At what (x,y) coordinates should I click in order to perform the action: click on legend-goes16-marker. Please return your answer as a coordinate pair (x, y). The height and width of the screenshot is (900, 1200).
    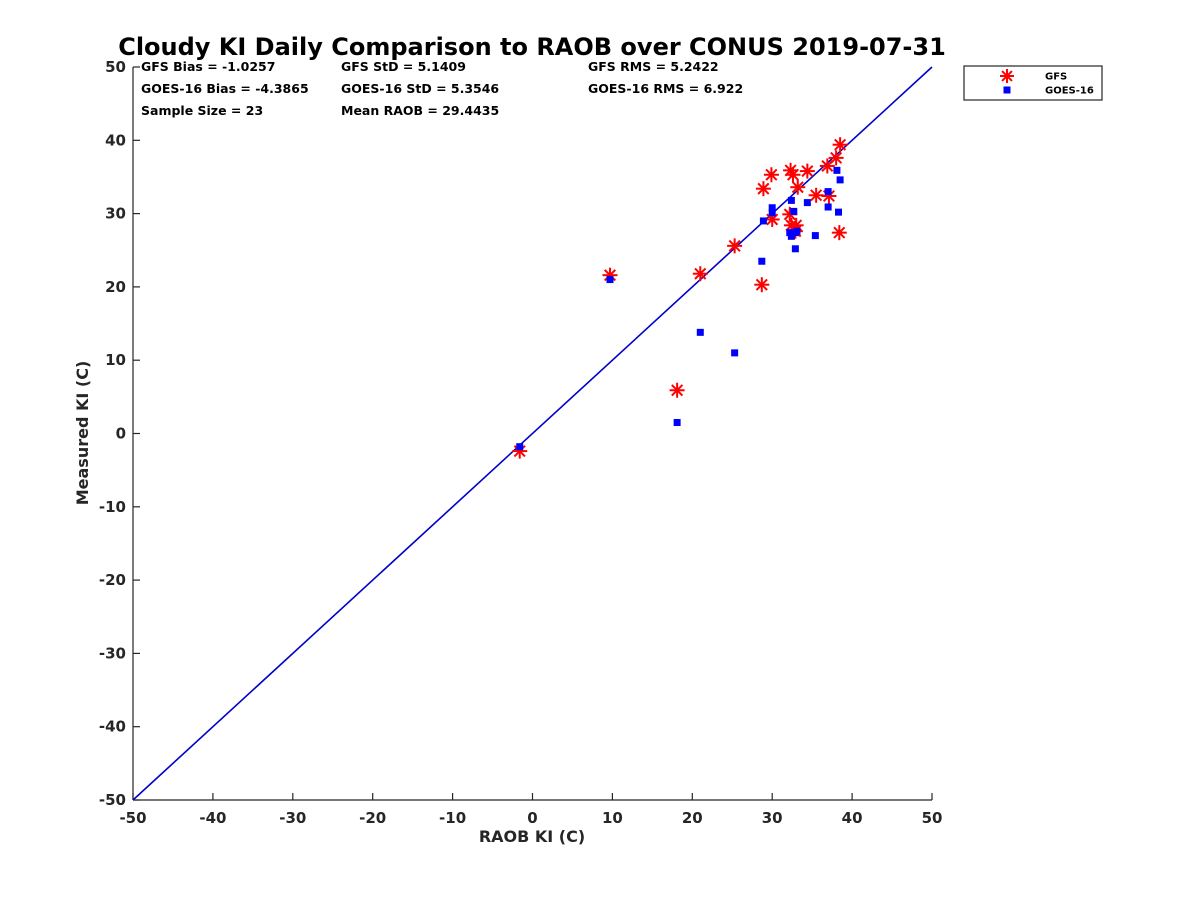
    Looking at the image, I should click on (1007, 90).